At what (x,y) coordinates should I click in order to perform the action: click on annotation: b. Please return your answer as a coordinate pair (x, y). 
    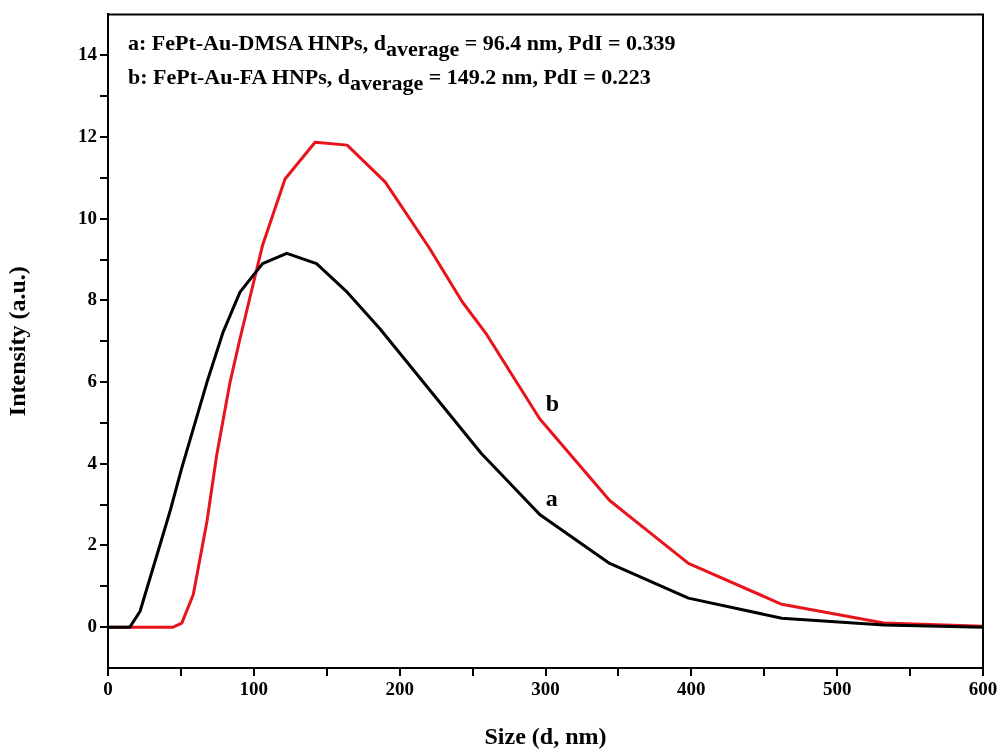
    Looking at the image, I should click on (552, 402).